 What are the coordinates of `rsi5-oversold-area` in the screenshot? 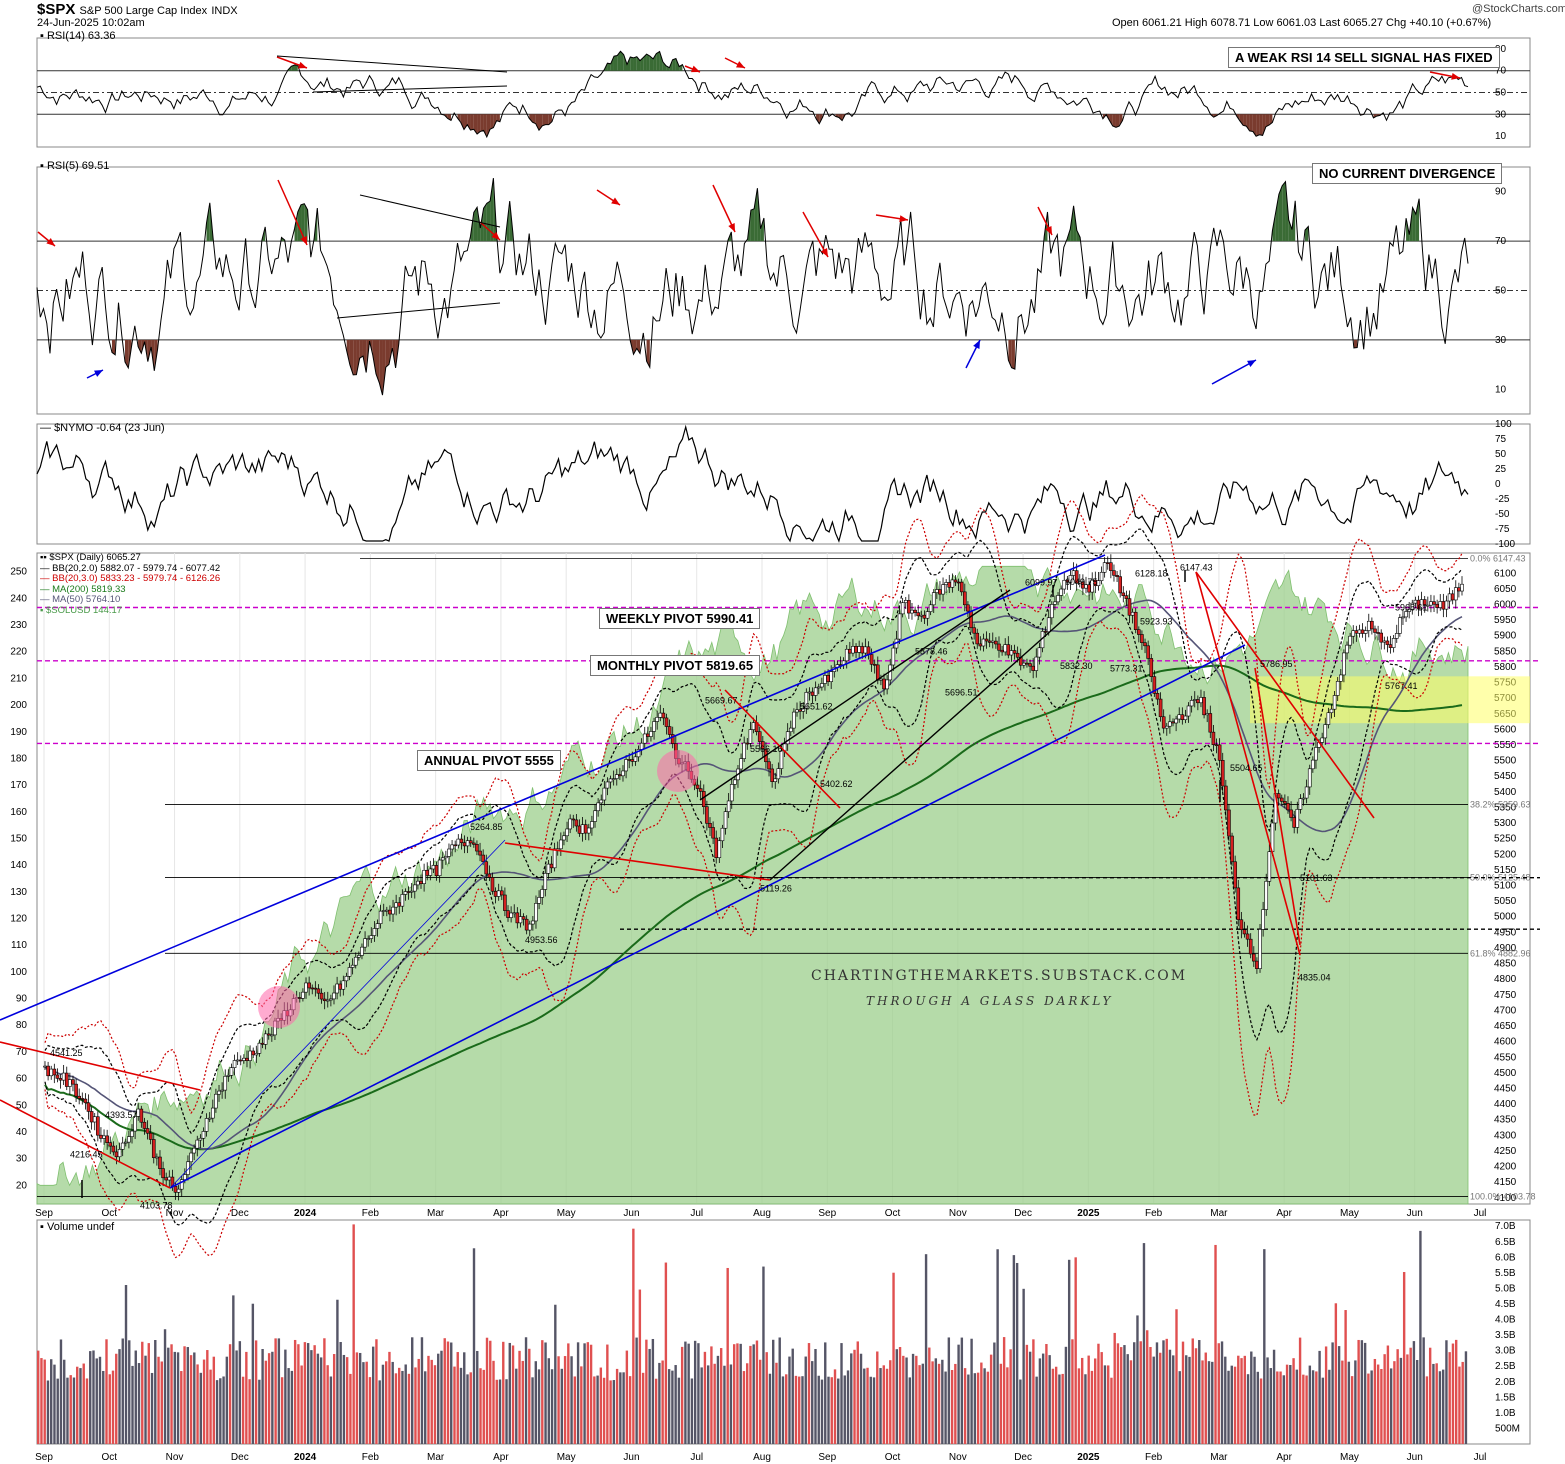 It's located at (648, 353).